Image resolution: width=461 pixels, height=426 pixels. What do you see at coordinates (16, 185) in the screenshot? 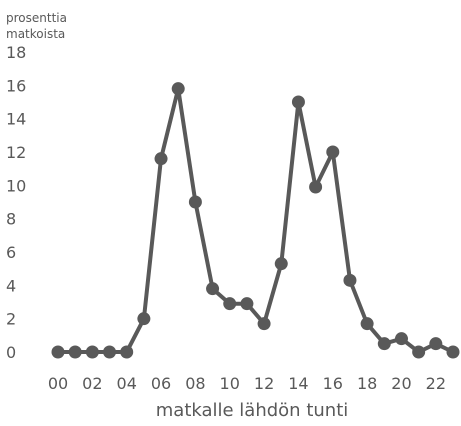
I see `y-tick-label: 10` at bounding box center [16, 185].